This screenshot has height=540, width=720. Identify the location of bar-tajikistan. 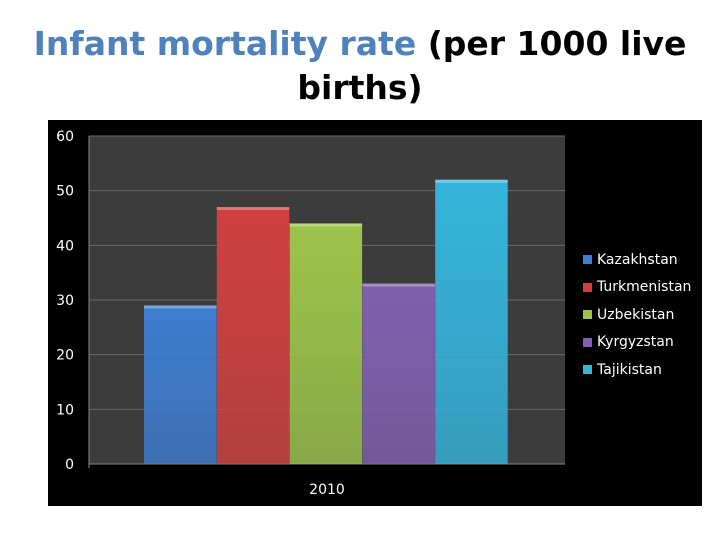
(471, 321).